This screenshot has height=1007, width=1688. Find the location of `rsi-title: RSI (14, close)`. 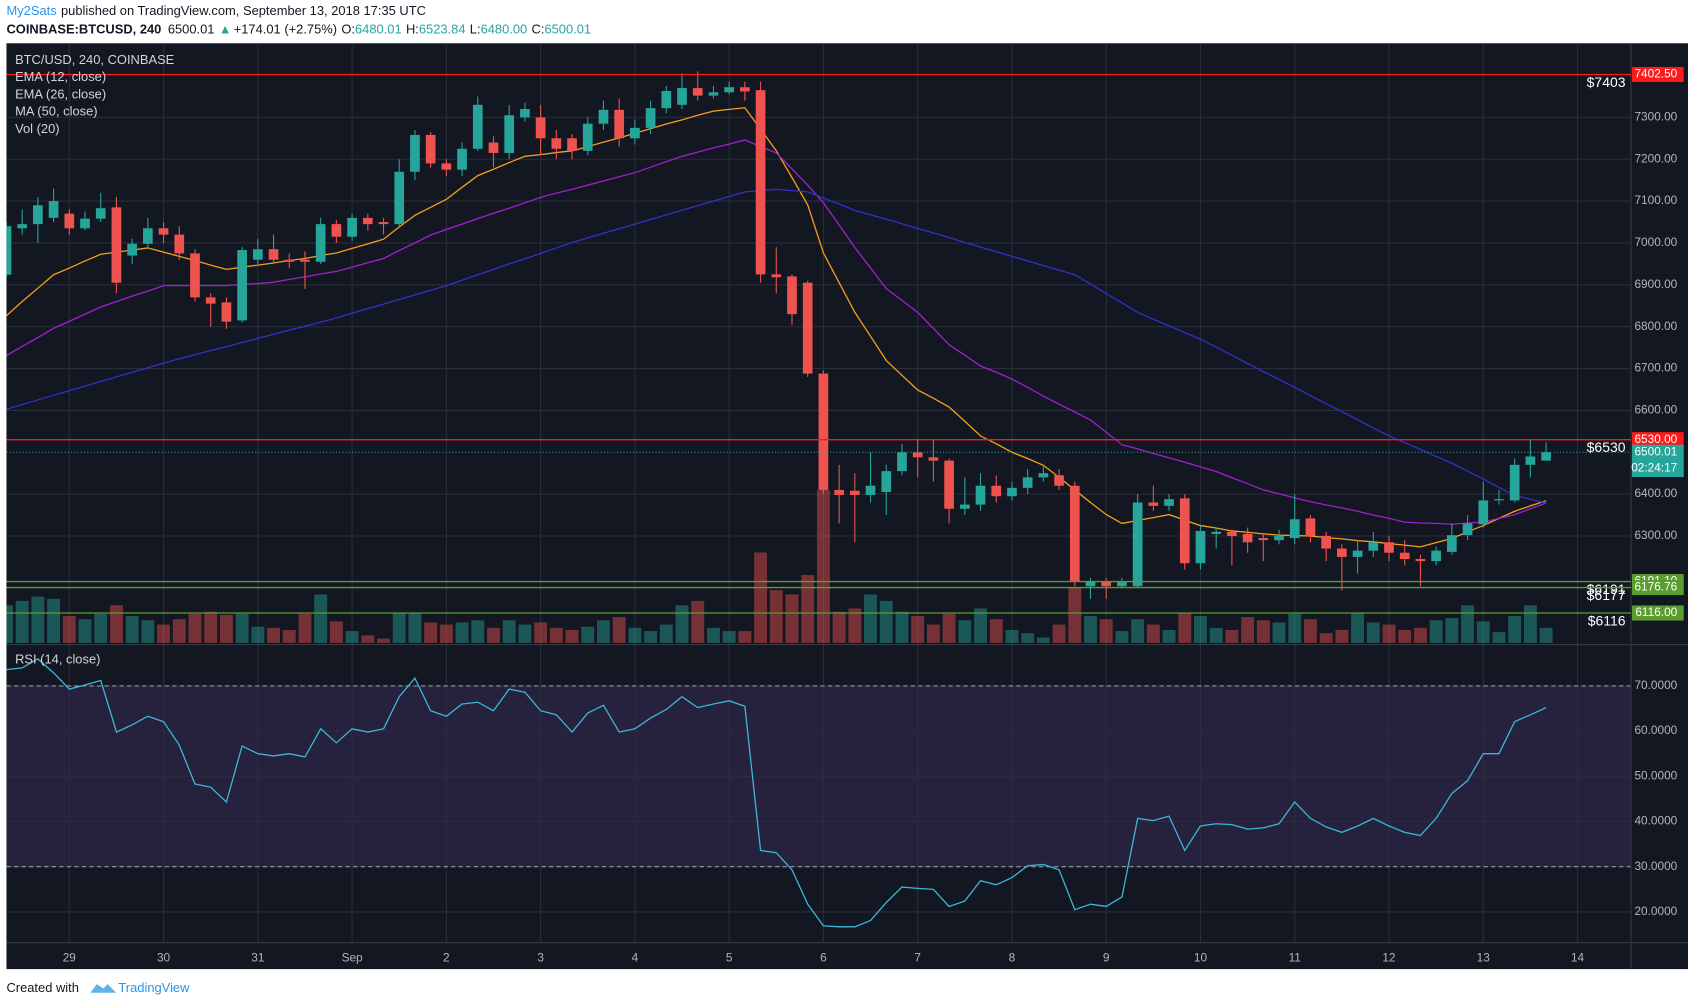

rsi-title: RSI (14, close) is located at coordinates (57, 659).